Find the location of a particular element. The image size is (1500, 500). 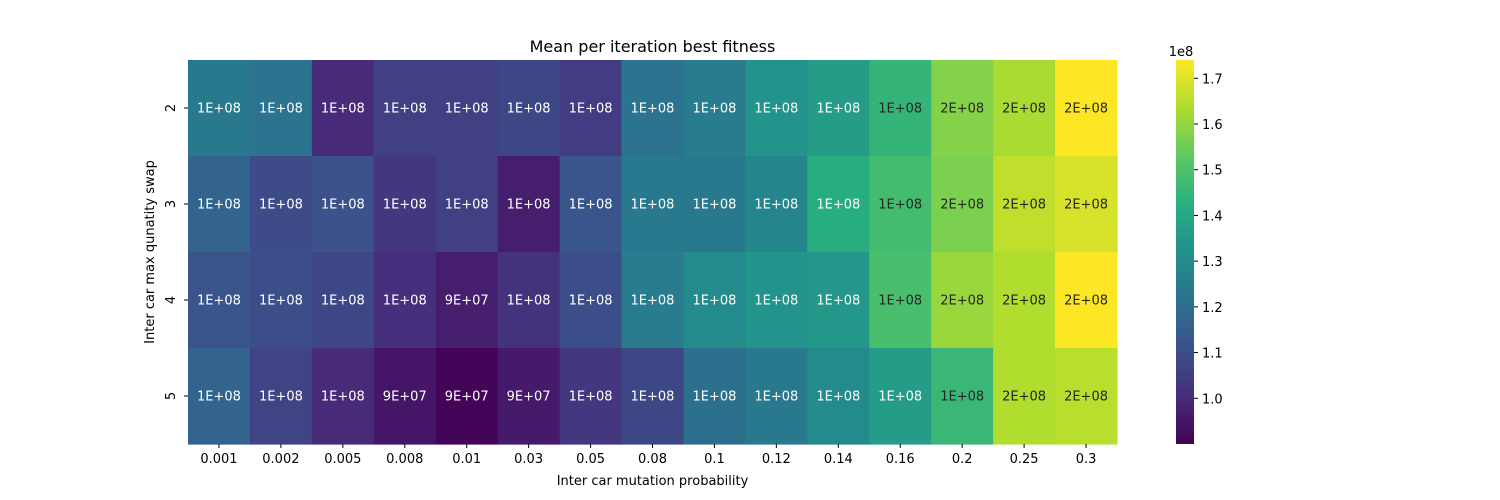

colorbar-tick-label: 1.7 is located at coordinates (1212, 79).